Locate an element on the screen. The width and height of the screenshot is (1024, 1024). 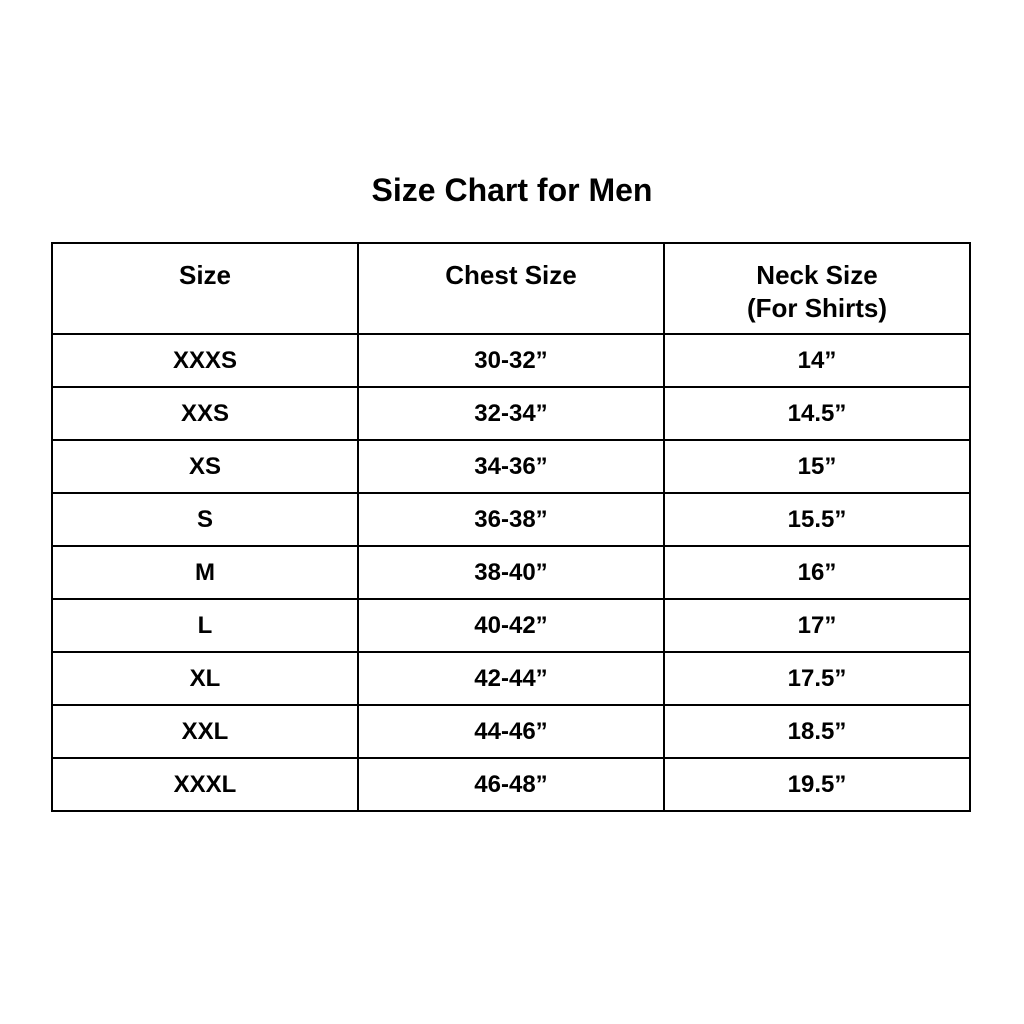
neck-size-cell: 14” is located at coordinates (817, 360).